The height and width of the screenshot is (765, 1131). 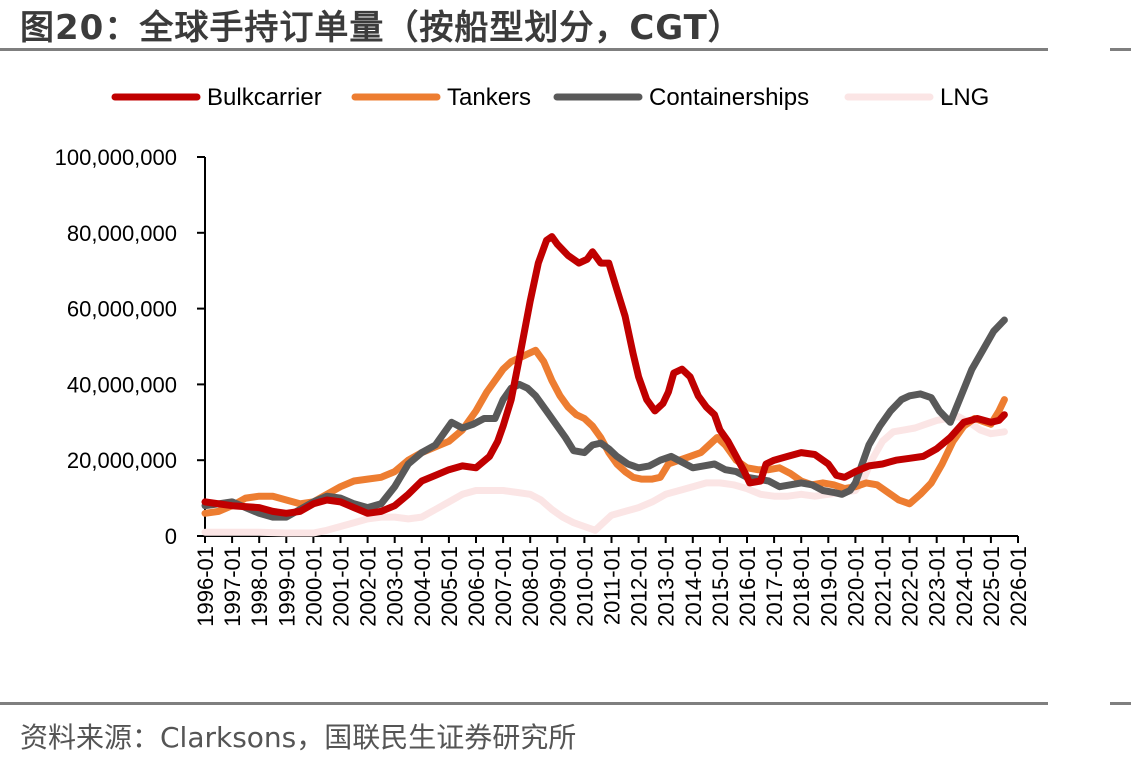 I want to click on x-tick-label: 2010-01, so click(x=584, y=586).